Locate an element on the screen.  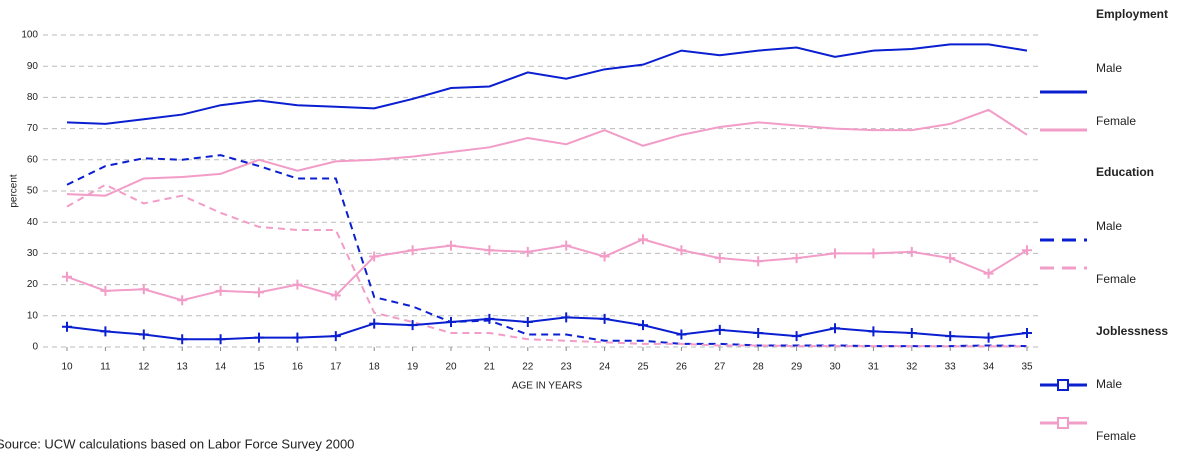
x-tick-label: 35 is located at coordinates (1027, 367).